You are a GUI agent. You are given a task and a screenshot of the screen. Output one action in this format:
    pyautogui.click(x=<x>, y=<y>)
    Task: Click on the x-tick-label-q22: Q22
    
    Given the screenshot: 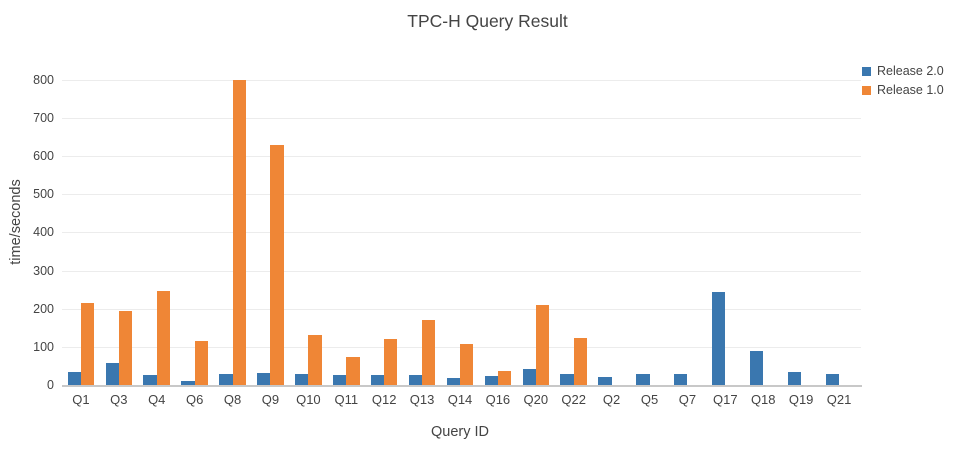 What is the action you would take?
    pyautogui.click(x=573, y=399)
    